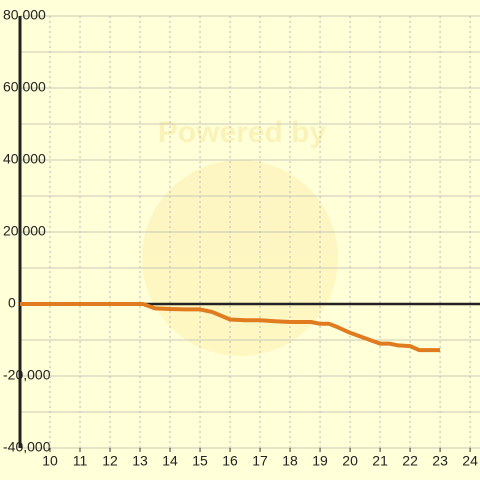  I want to click on x-tick-label: 15, so click(200, 461).